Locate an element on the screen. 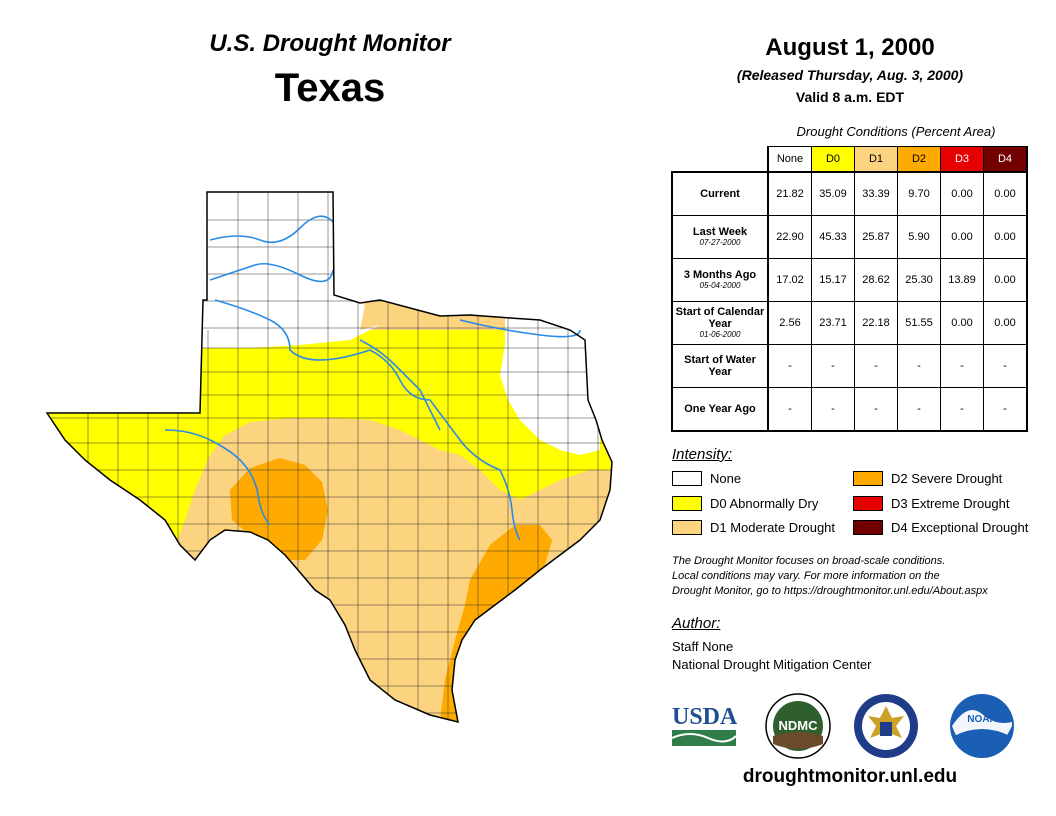 The height and width of the screenshot is (816, 1056). col-d3: D3 is located at coordinates (962, 159).